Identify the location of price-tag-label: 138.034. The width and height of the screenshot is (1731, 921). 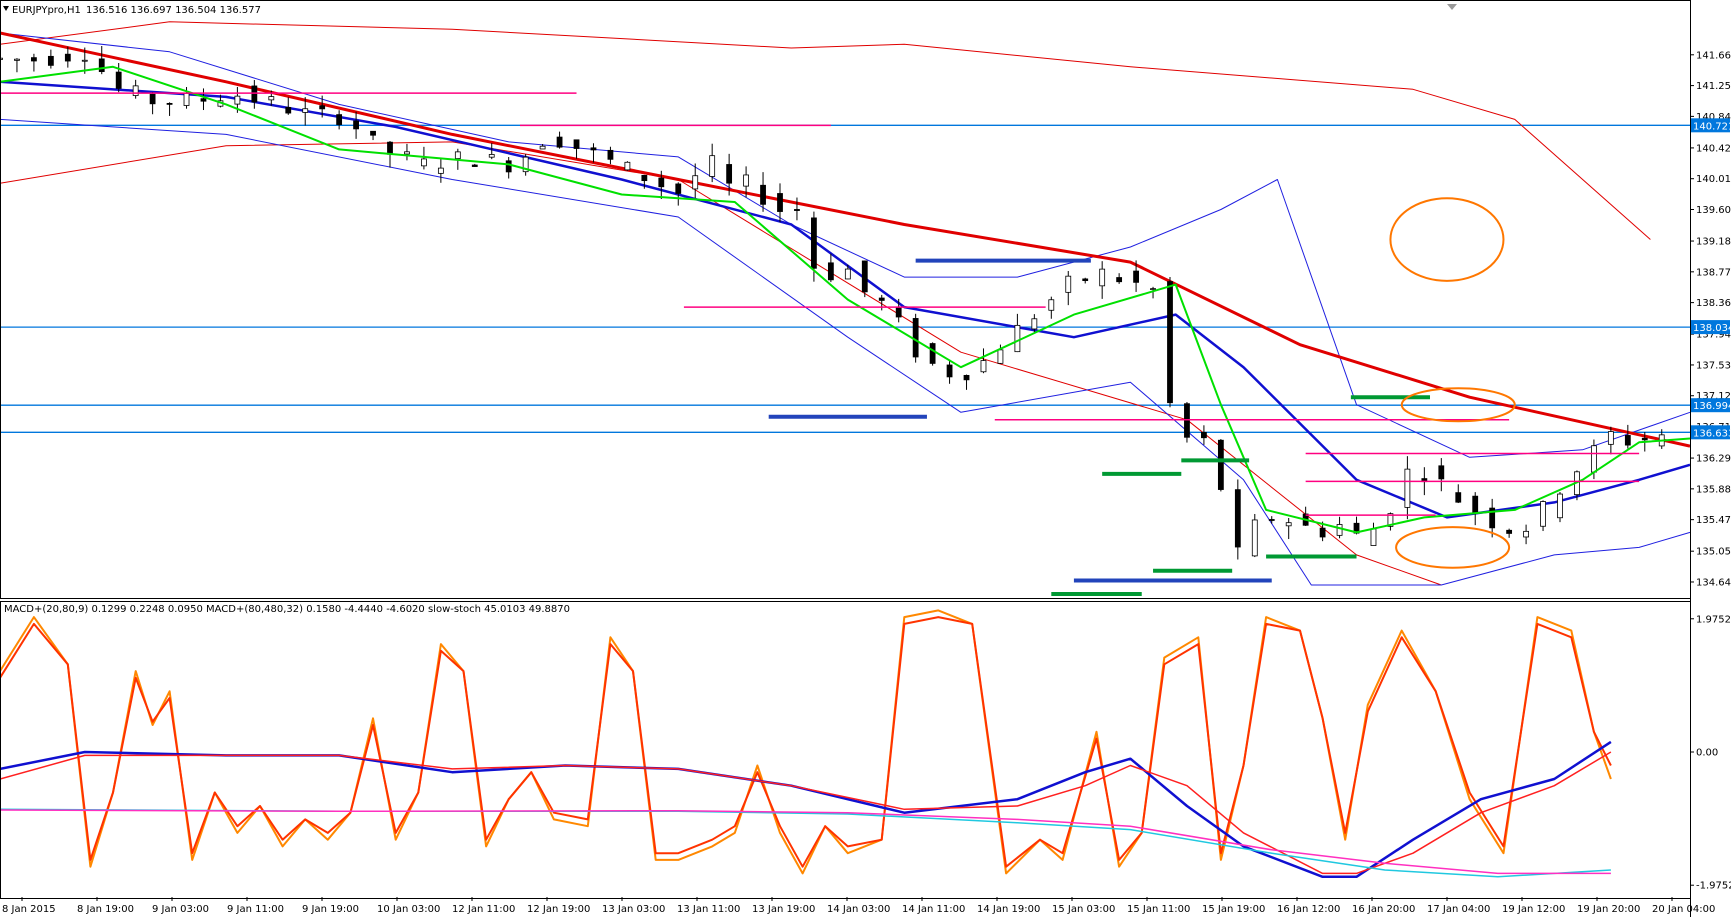
(1712, 328).